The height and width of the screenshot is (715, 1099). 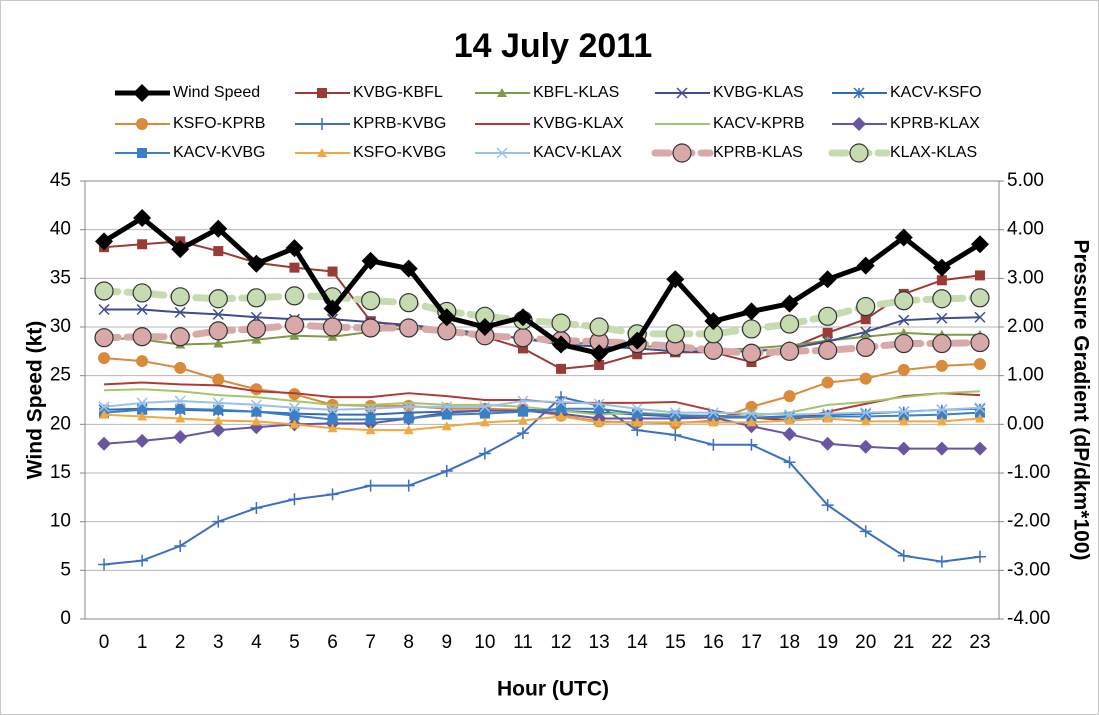 What do you see at coordinates (1028, 569) in the screenshot?
I see `y2-tick-label: -3.00` at bounding box center [1028, 569].